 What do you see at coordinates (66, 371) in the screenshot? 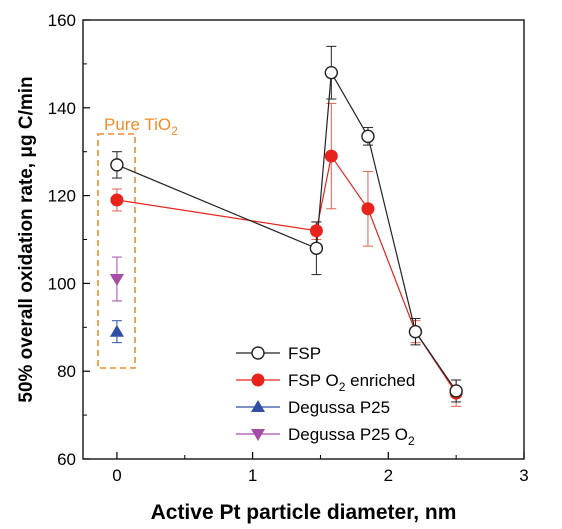
I see `y-tick-label: 80` at bounding box center [66, 371].